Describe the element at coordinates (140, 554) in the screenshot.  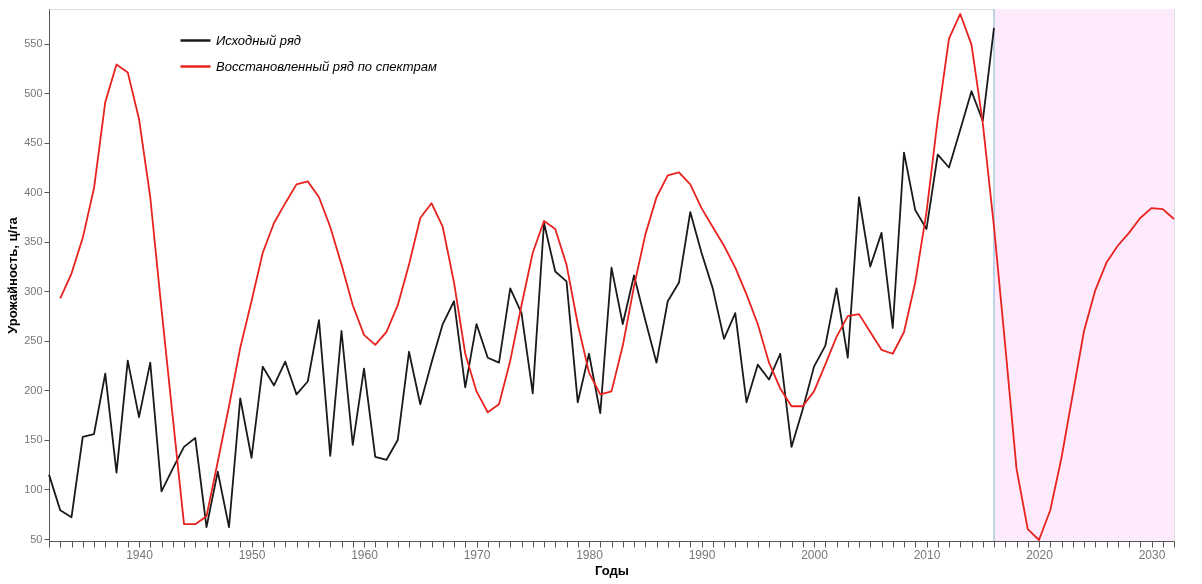
I see `x-tick-label: 1940` at that location.